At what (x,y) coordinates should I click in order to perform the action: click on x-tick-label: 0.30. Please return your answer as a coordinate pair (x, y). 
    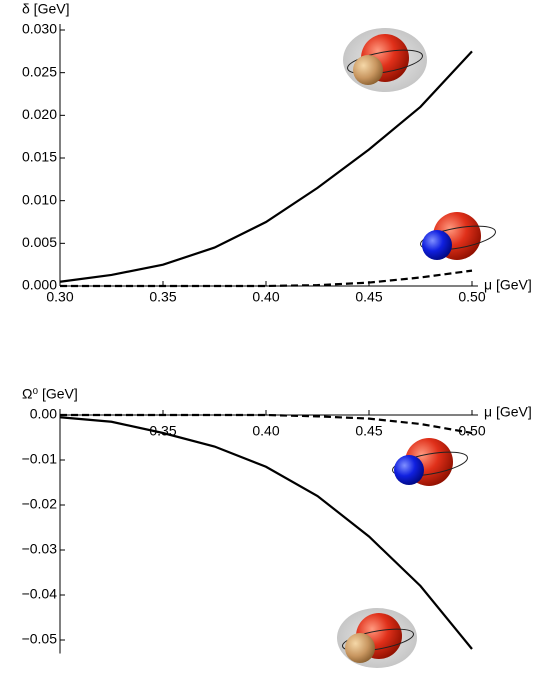
    Looking at the image, I should click on (59, 297).